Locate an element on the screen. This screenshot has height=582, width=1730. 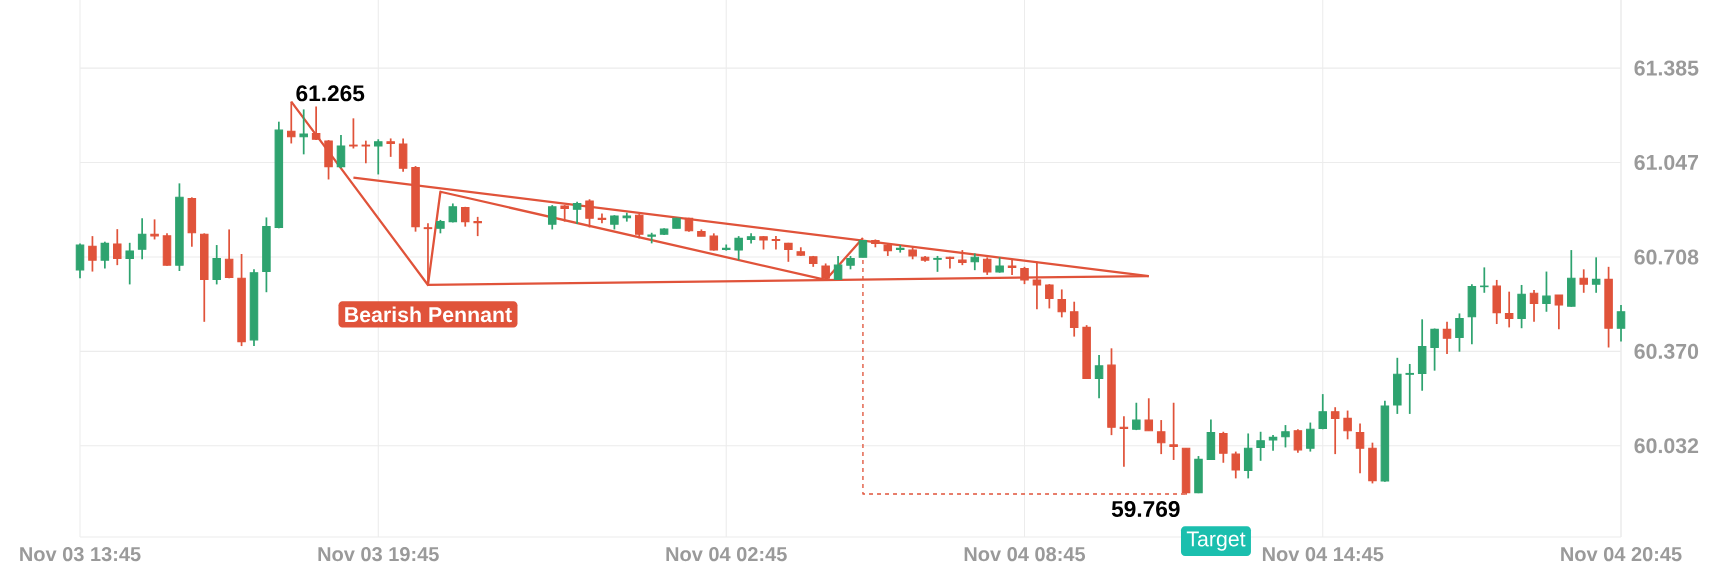
x-tick-label: Nov 04 14:45 is located at coordinates (1323, 554).